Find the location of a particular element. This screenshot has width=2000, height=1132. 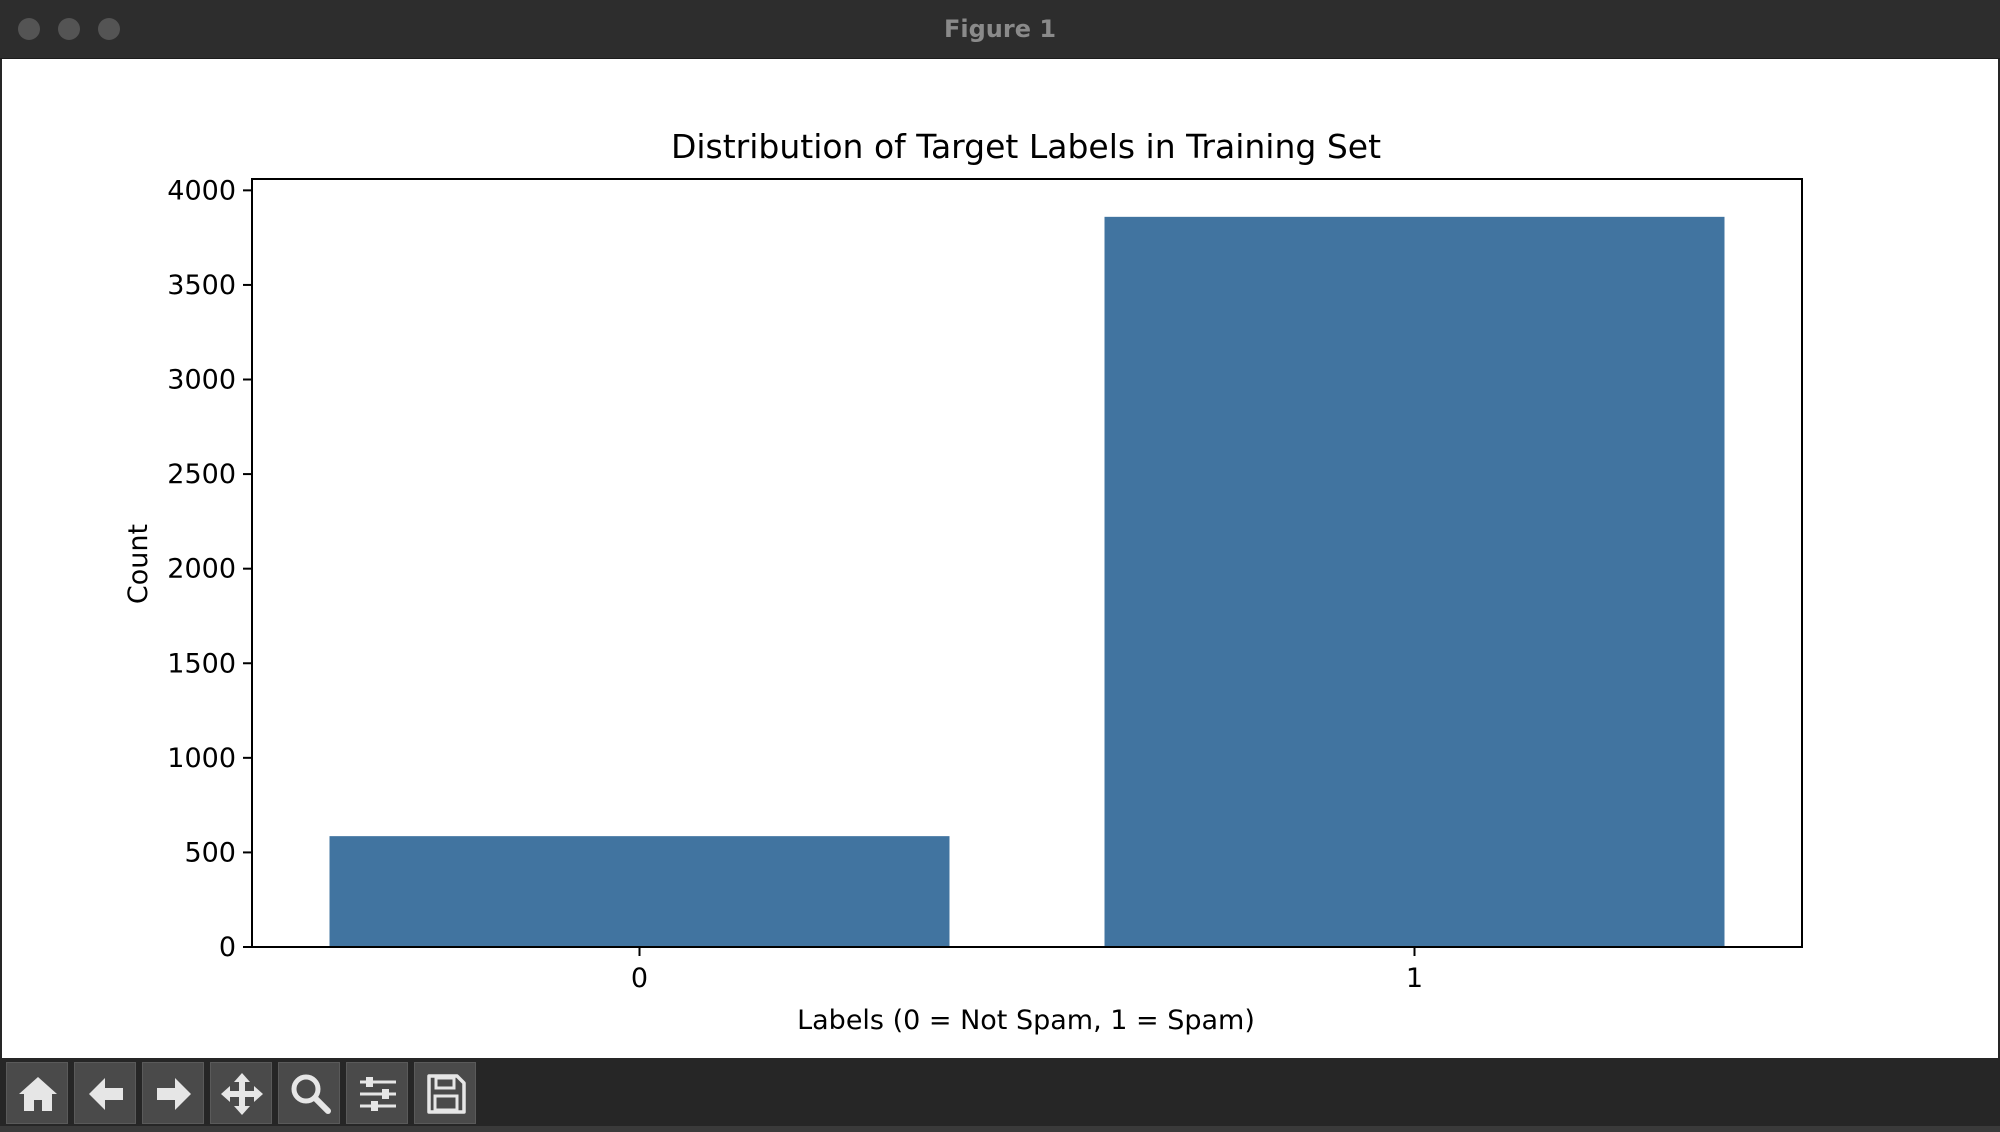

forward-button is located at coordinates (173, 1093).